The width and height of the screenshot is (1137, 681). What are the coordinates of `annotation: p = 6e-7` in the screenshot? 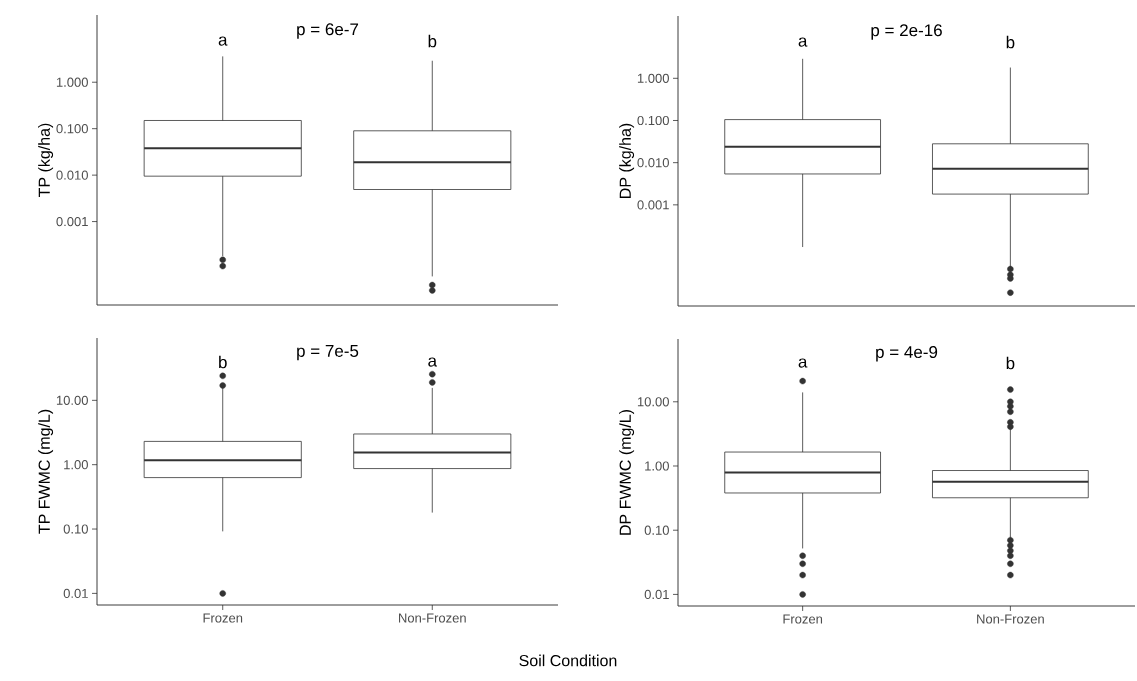 It's located at (328, 31).